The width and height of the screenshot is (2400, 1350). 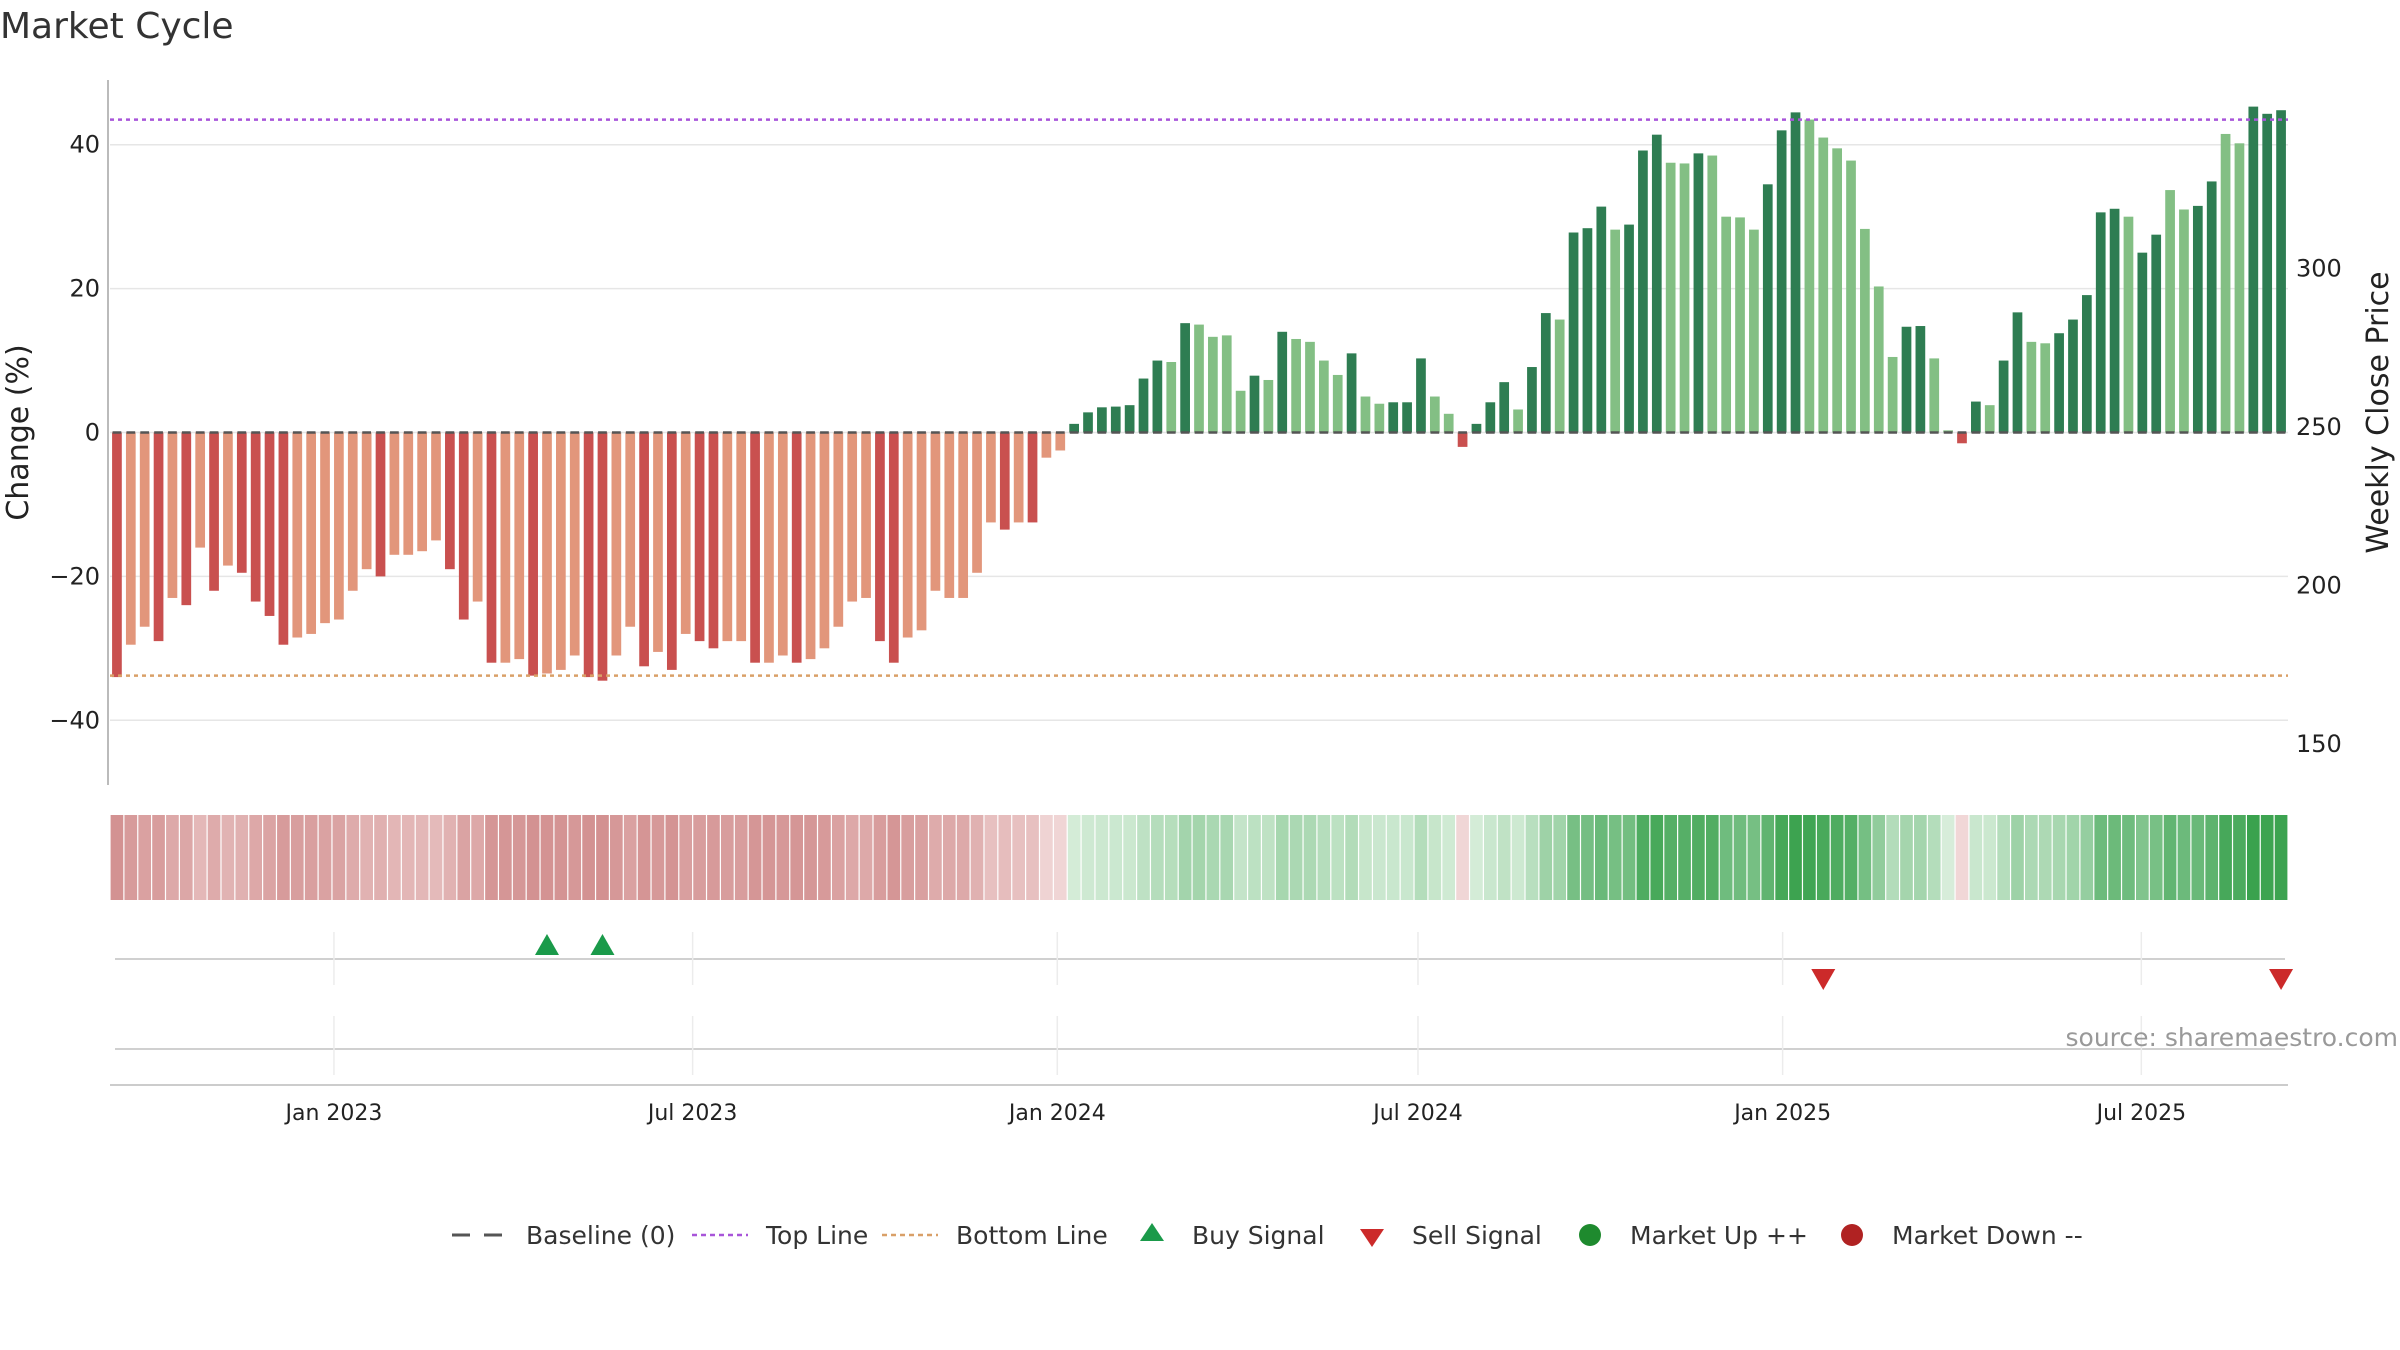 I want to click on buy-signal-marker, so click(x=546, y=944).